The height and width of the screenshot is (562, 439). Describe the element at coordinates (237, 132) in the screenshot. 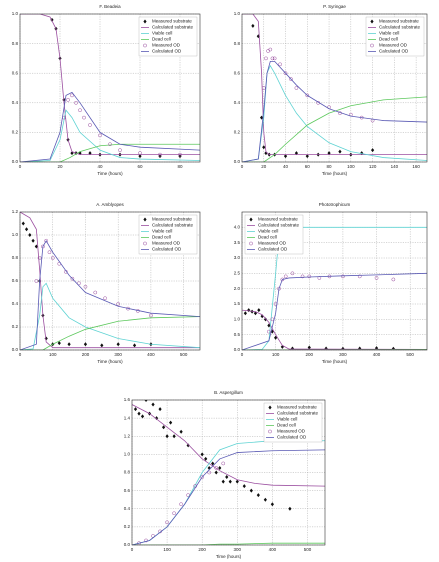

I see `y-tick-label: 0.2` at that location.